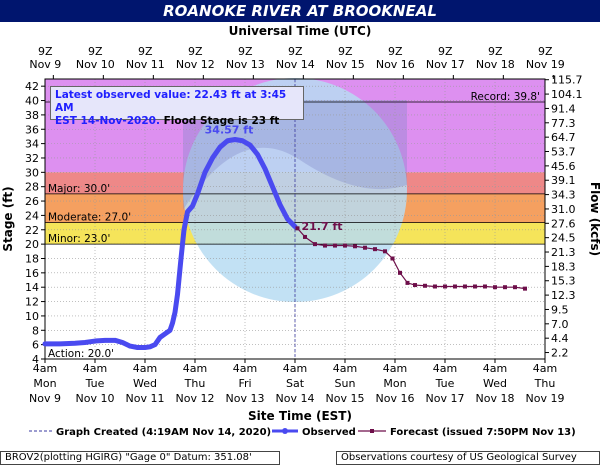  I want to click on bottom-axis-tick-date: Nov 17, so click(445, 398).